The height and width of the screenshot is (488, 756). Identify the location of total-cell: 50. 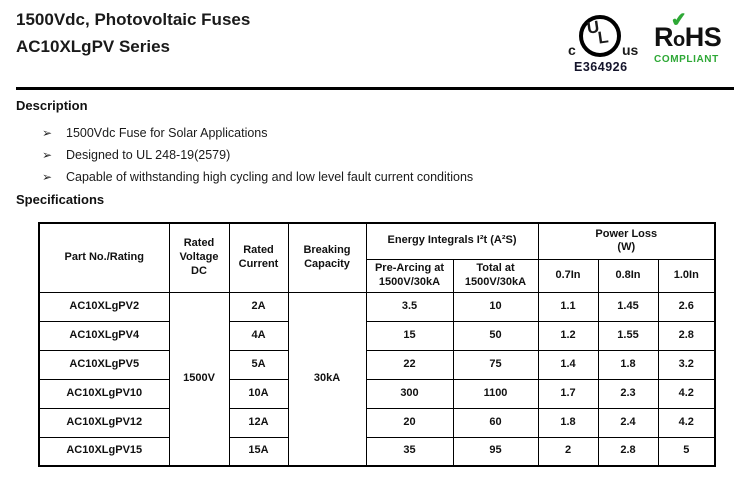
(495, 335).